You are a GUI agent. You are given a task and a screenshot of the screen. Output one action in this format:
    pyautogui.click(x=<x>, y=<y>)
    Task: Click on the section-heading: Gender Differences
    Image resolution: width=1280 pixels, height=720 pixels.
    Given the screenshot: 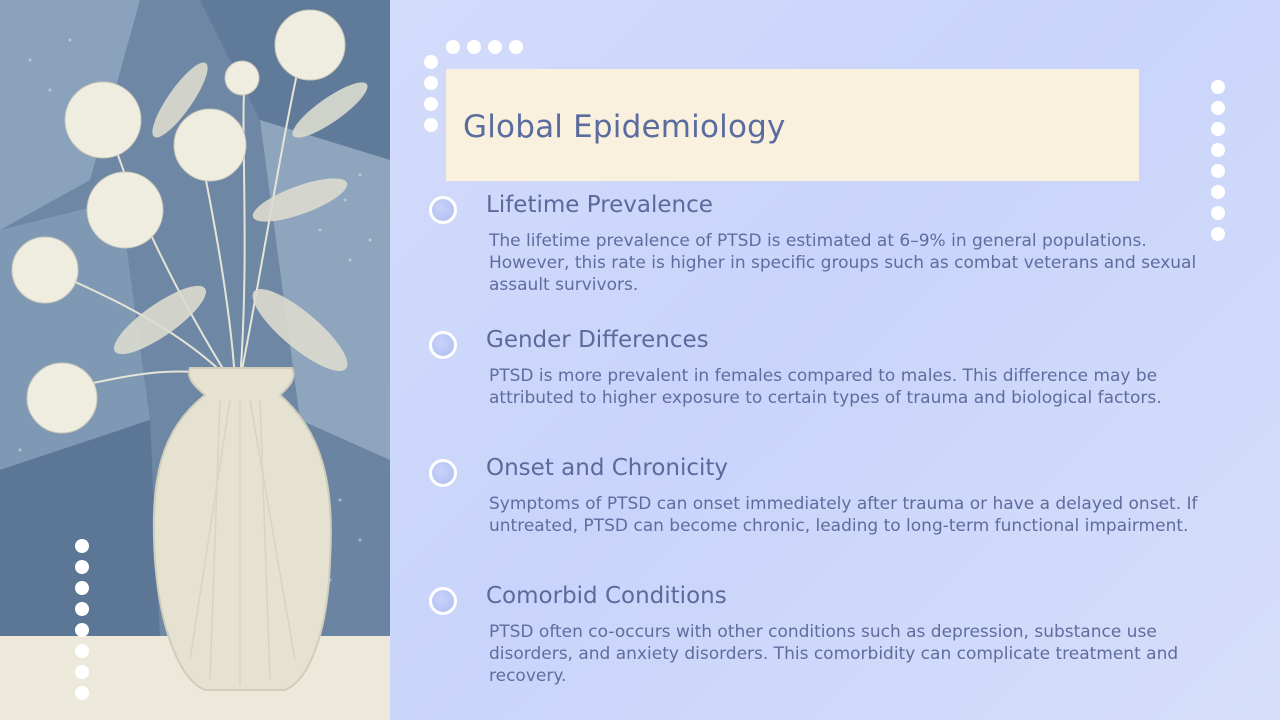 What is the action you would take?
    pyautogui.click(x=597, y=340)
    